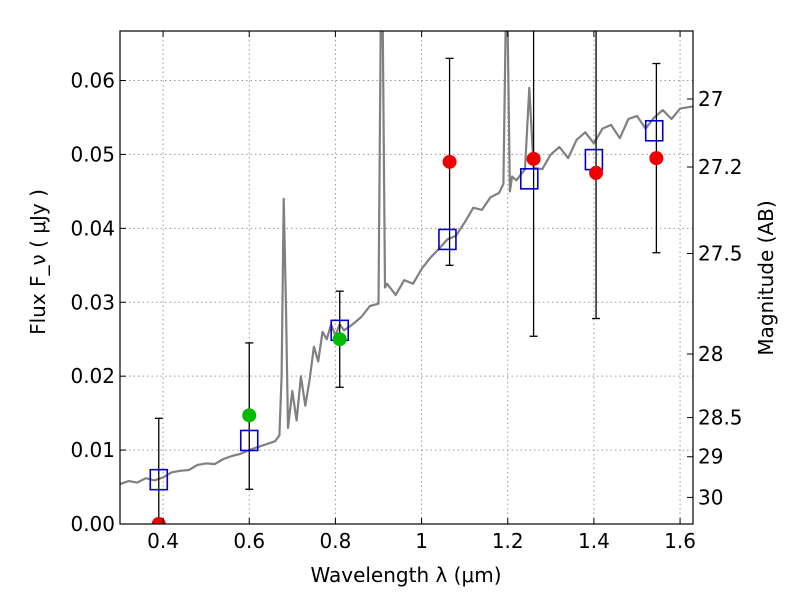 This screenshot has height=600, width=800. Describe the element at coordinates (720, 418) in the screenshot. I see `right-axis-tick-label: 28.5` at that location.